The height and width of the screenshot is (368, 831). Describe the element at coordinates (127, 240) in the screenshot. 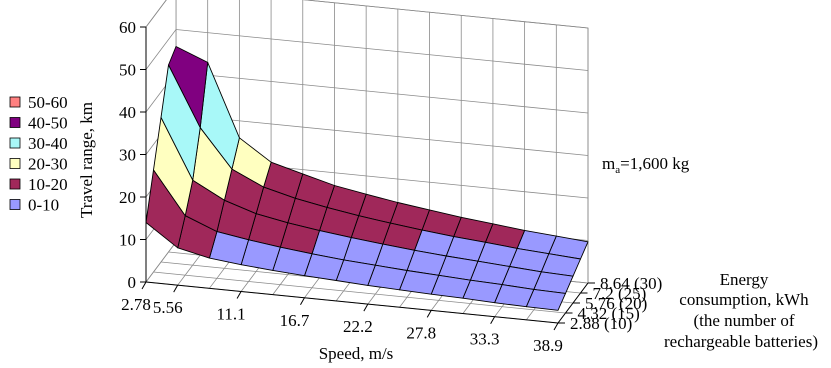

I see `z-tick-label: 10` at that location.